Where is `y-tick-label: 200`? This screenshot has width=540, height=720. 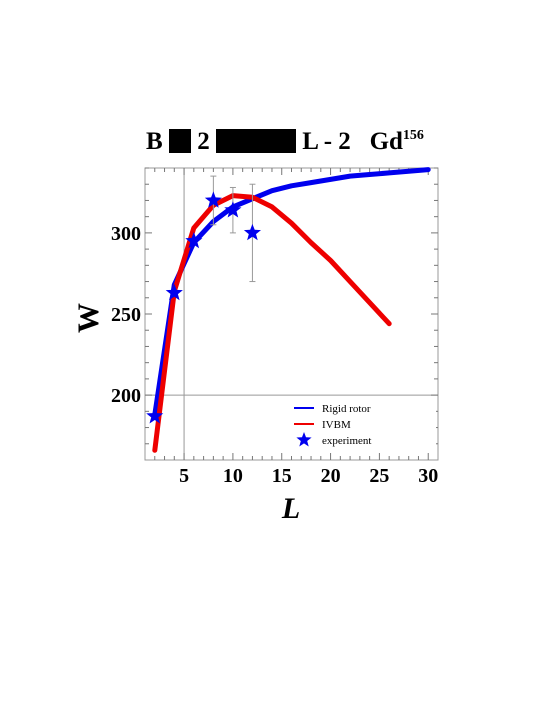 y-tick-label: 200 is located at coordinates (126, 396).